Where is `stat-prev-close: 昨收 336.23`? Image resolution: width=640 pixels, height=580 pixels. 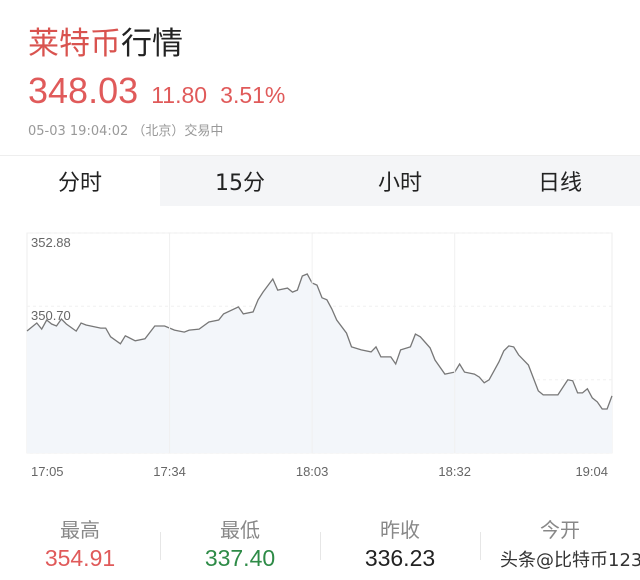 stat-prev-close: 昨收 336.23 is located at coordinates (400, 545).